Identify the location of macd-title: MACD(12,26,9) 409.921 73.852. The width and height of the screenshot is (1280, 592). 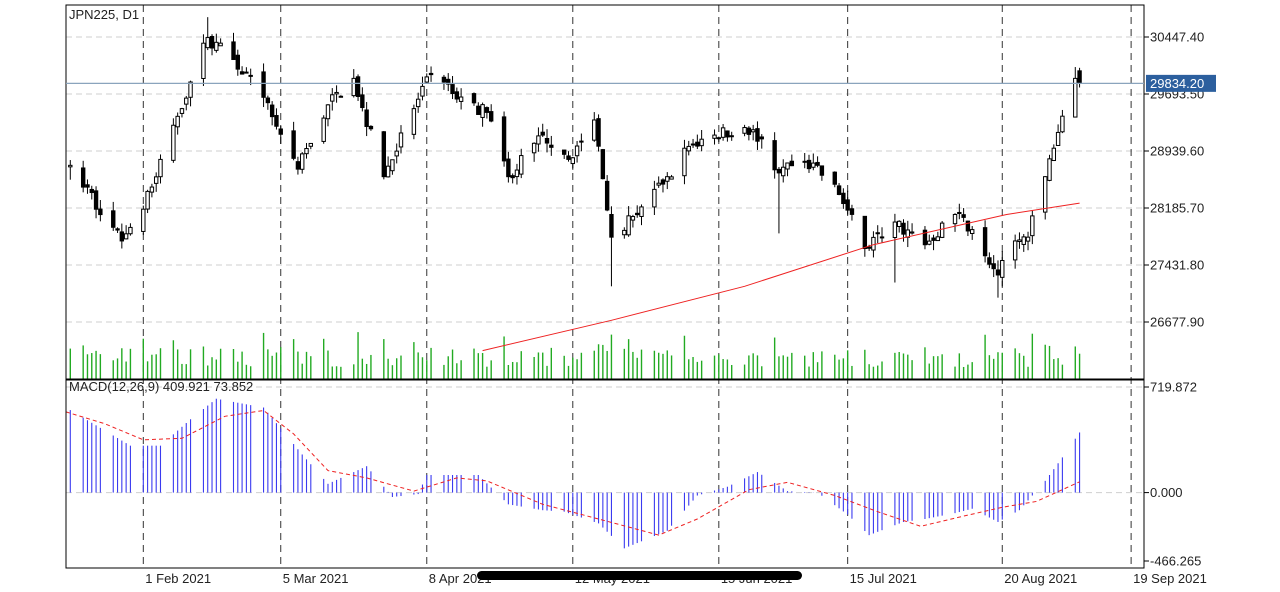
(161, 386).